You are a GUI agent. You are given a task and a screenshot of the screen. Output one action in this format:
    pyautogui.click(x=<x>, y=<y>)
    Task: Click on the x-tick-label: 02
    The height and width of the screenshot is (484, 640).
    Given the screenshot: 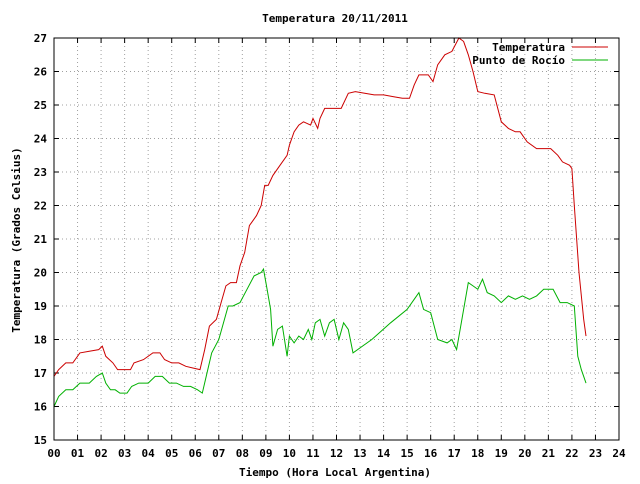 What is the action you would take?
    pyautogui.click(x=100, y=453)
    